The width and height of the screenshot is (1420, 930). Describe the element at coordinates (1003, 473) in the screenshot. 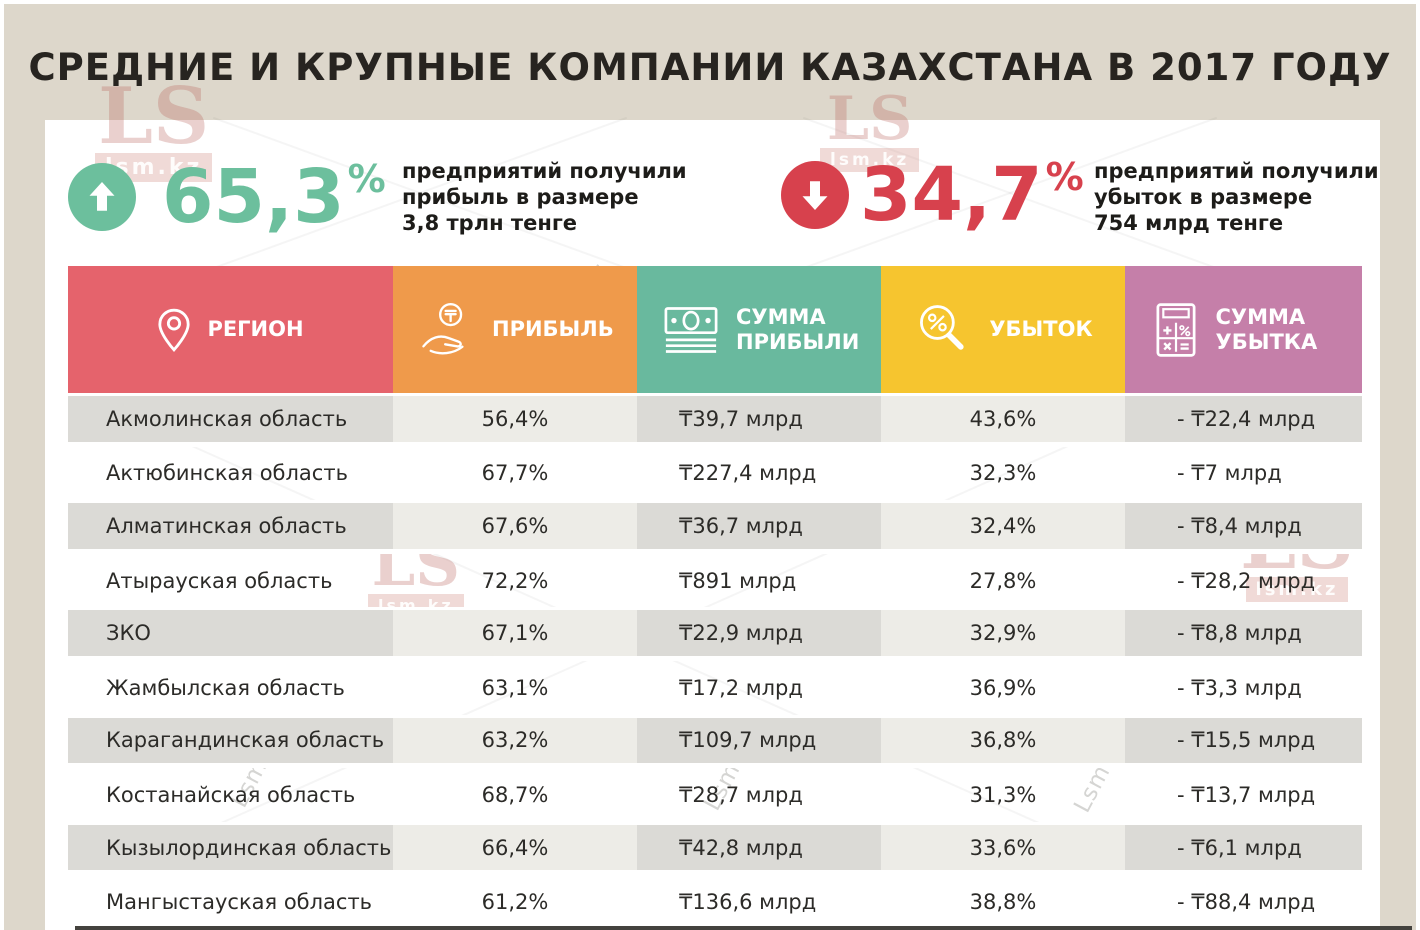

I see `loss-pct-cell: 32,3%` at that location.